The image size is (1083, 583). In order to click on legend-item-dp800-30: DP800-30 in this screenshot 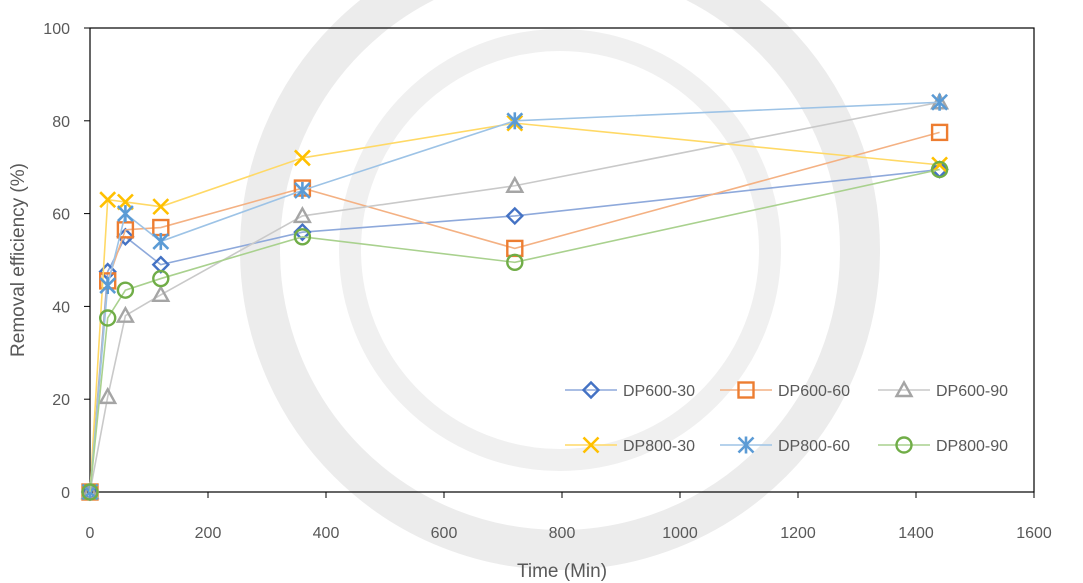, I will do `click(630, 445)`.